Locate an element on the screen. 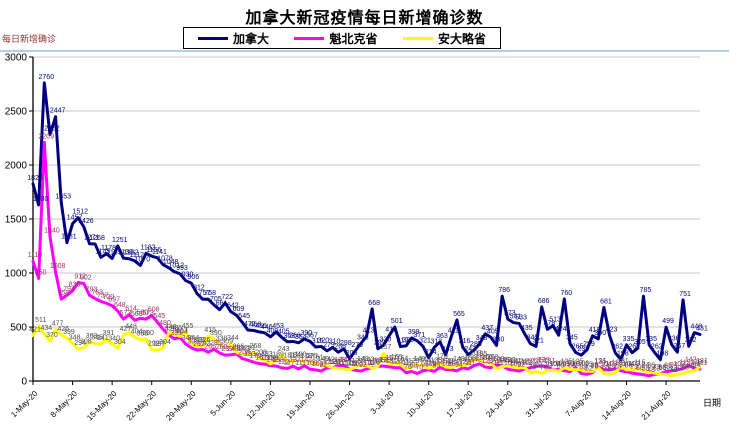 The image size is (729, 425). svg-text: 122 is located at coordinates (284, 362).